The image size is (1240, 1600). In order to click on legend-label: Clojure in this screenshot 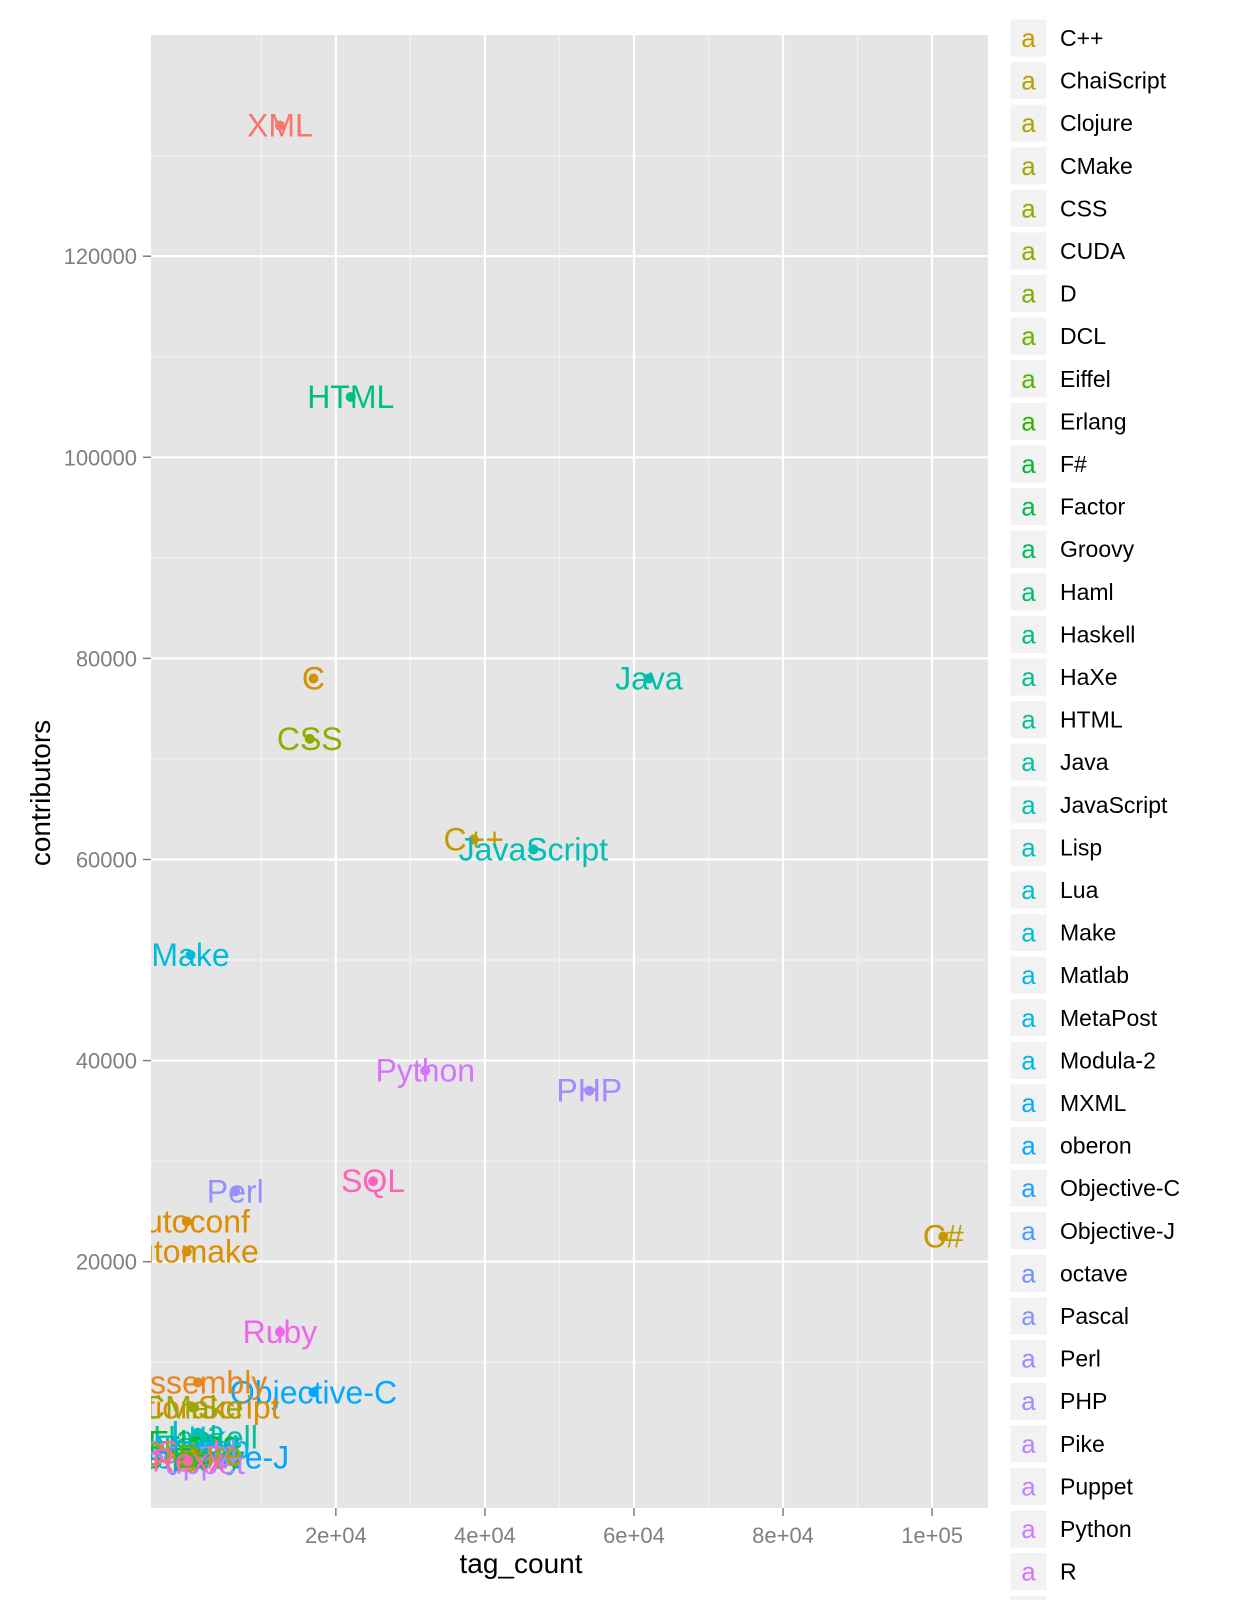, I will do `click(1096, 123)`.